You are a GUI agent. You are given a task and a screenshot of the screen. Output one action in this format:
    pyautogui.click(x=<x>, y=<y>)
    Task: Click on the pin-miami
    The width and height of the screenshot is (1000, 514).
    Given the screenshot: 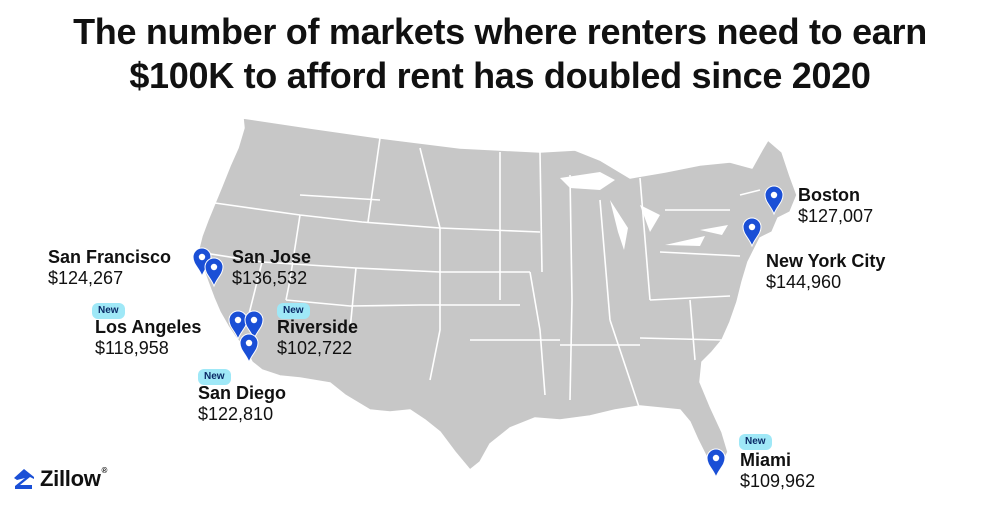 What is the action you would take?
    pyautogui.click(x=716, y=463)
    